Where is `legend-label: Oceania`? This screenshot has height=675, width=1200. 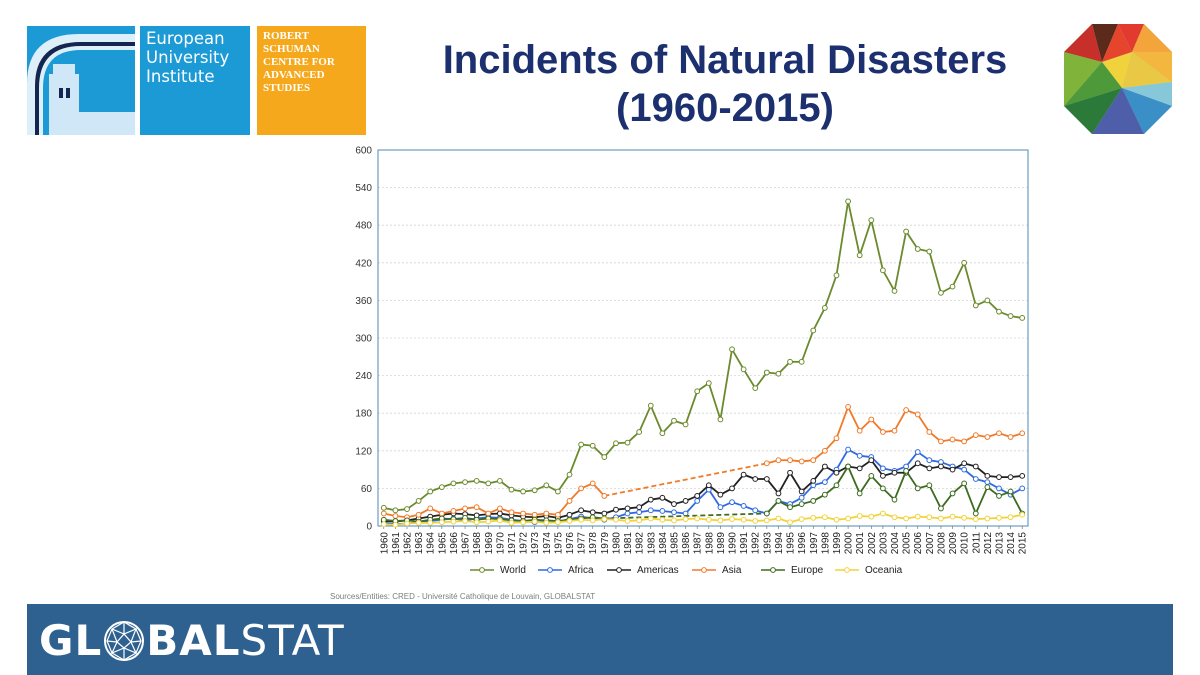 legend-label: Oceania is located at coordinates (884, 570).